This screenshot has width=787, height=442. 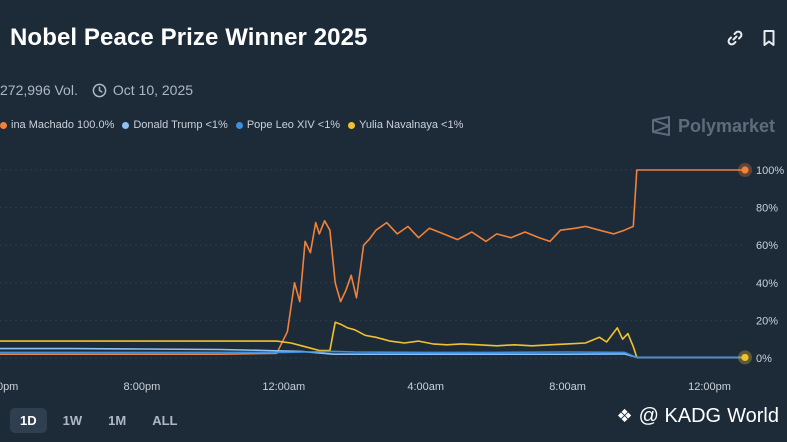 What do you see at coordinates (753, 416) in the screenshot?
I see `watermark-suffix: World` at bounding box center [753, 416].